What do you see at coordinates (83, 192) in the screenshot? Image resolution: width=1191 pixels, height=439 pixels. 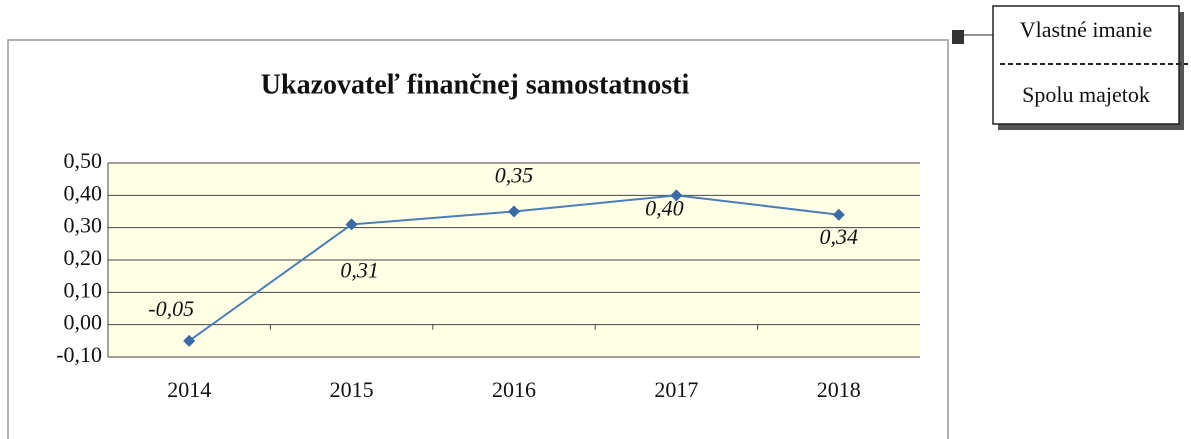 I see `y-tick-label: 0,40` at bounding box center [83, 192].